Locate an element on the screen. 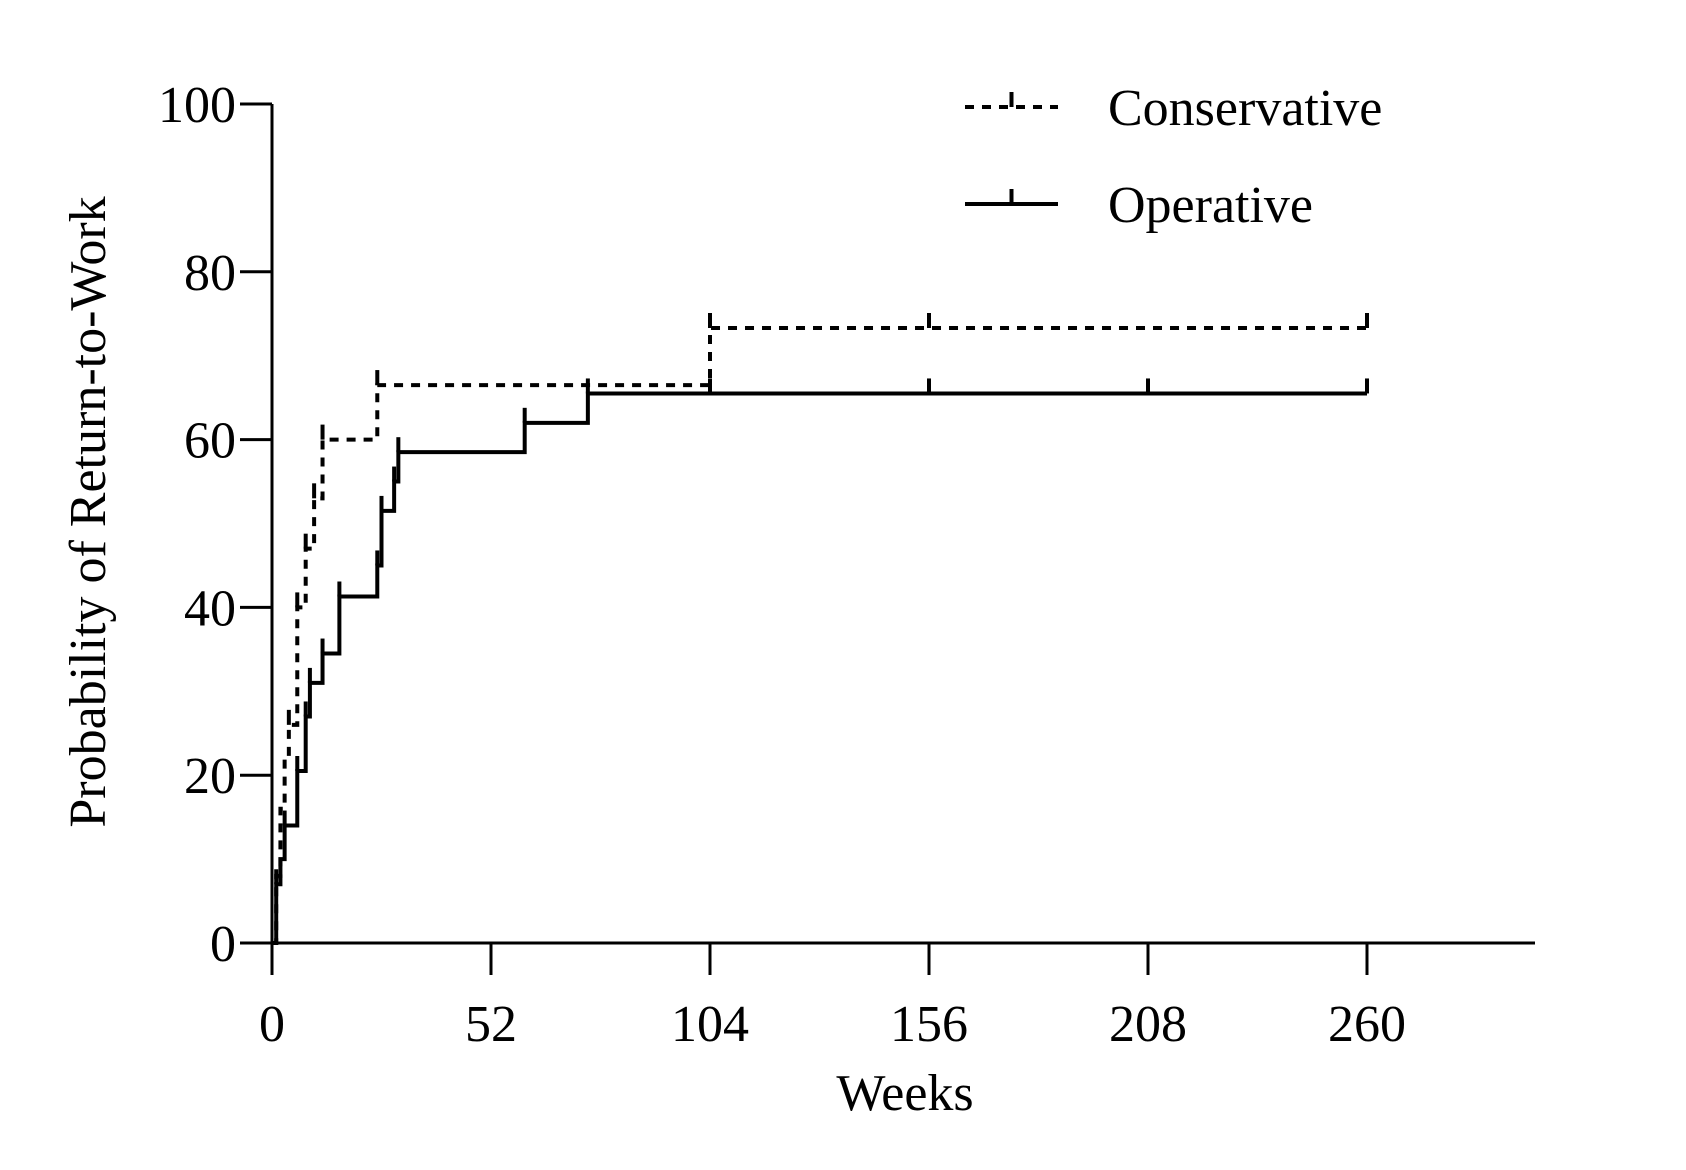  y-tick-label-60: 60 is located at coordinates (210, 441).